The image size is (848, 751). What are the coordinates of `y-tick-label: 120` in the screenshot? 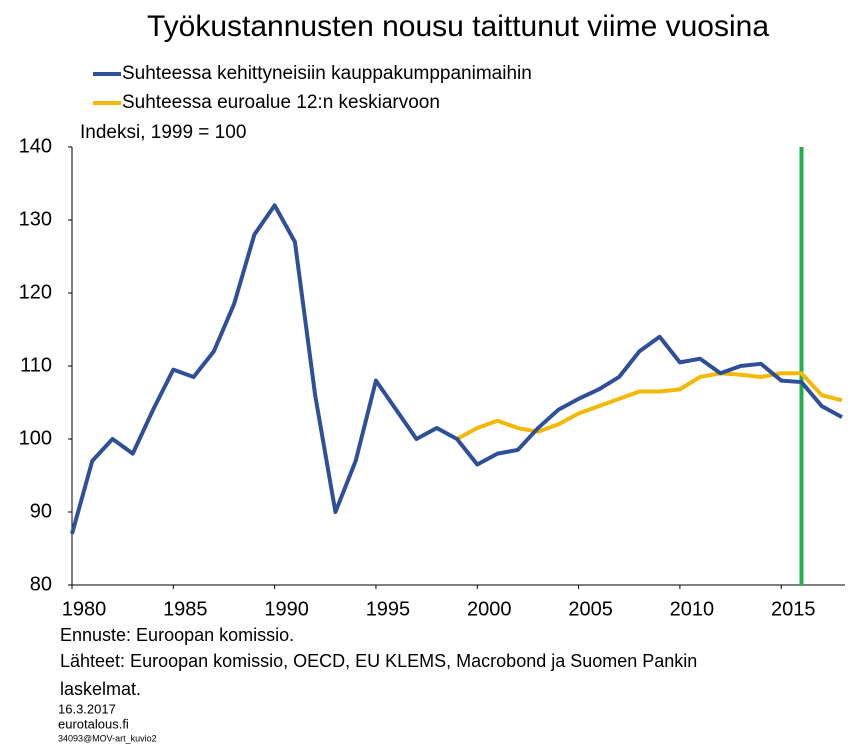 It's located at (35, 292).